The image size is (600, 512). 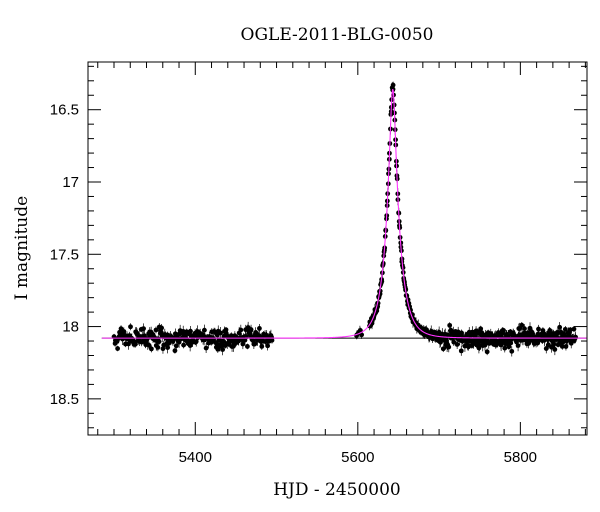 What do you see at coordinates (70, 182) in the screenshot?
I see `y-tick-label: 17` at bounding box center [70, 182].